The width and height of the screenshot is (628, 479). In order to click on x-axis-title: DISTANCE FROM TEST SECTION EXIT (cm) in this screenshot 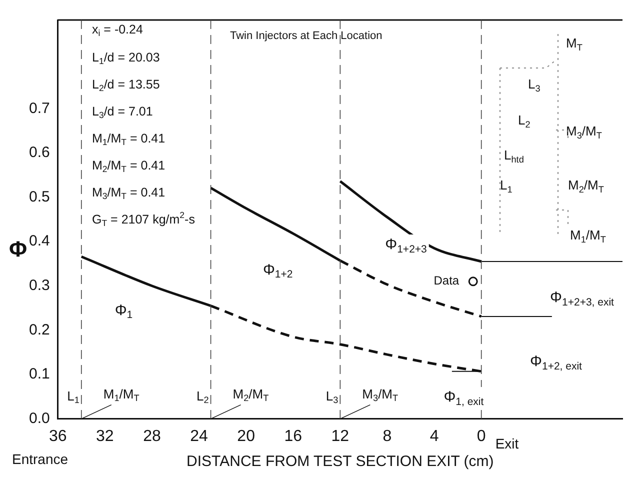, I will do `click(340, 461)`.